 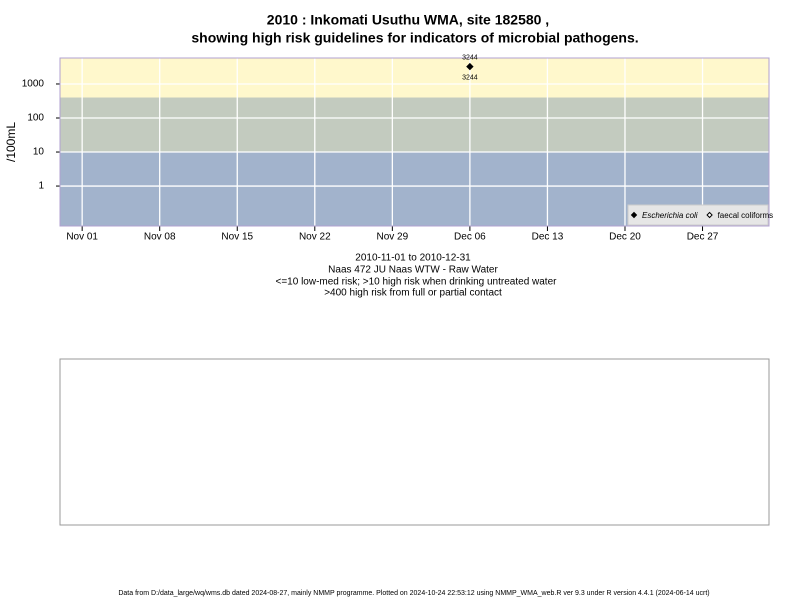 I want to click on legend-box, so click(x=698, y=215).